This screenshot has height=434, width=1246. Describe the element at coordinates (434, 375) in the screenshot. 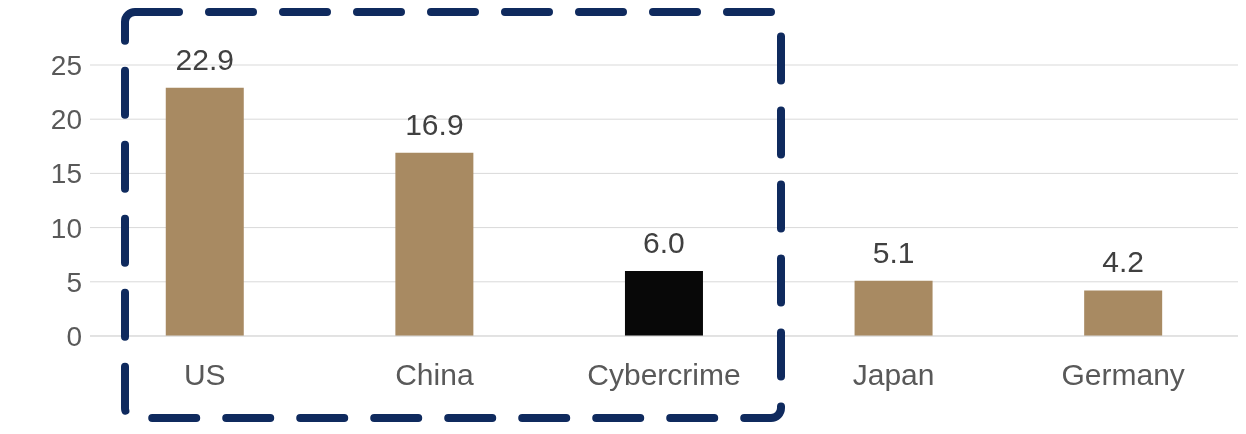

I see `x-tick-label: China` at that location.